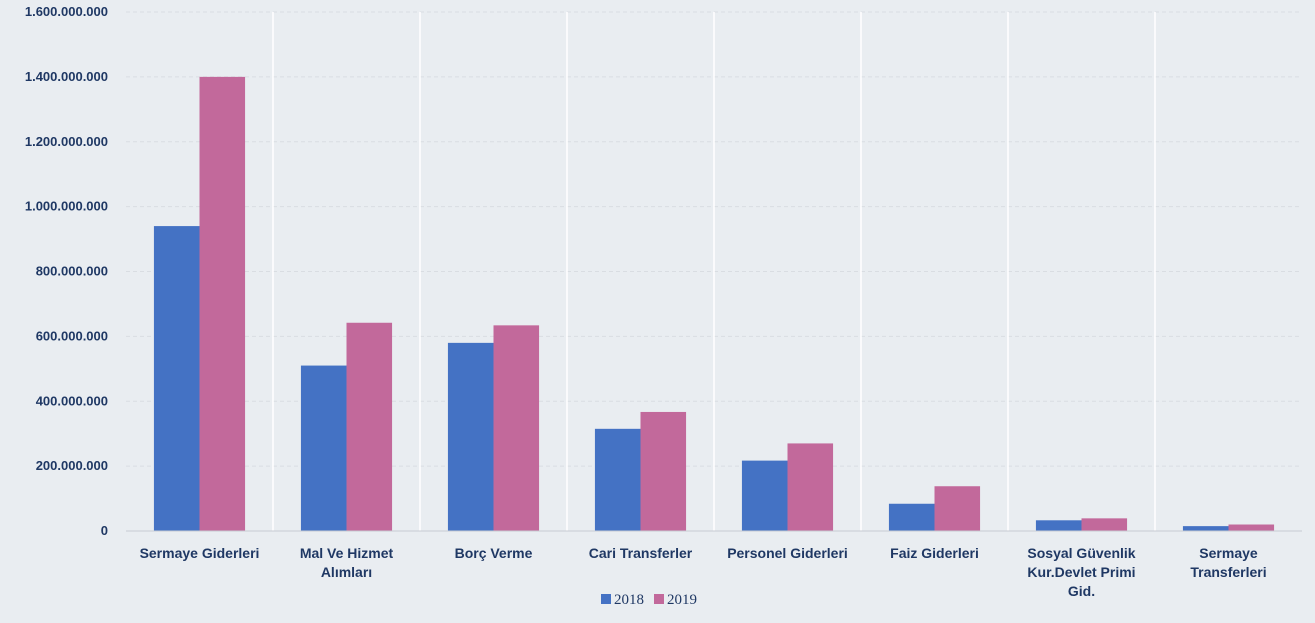 The image size is (1315, 623). I want to click on y-tick-label: 0, so click(104, 530).